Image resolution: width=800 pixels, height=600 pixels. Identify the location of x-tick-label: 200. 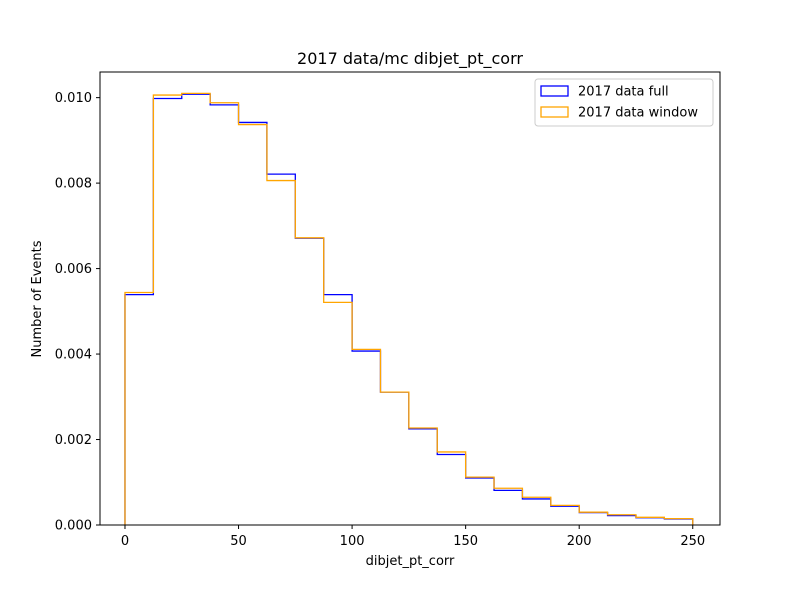
(579, 541).